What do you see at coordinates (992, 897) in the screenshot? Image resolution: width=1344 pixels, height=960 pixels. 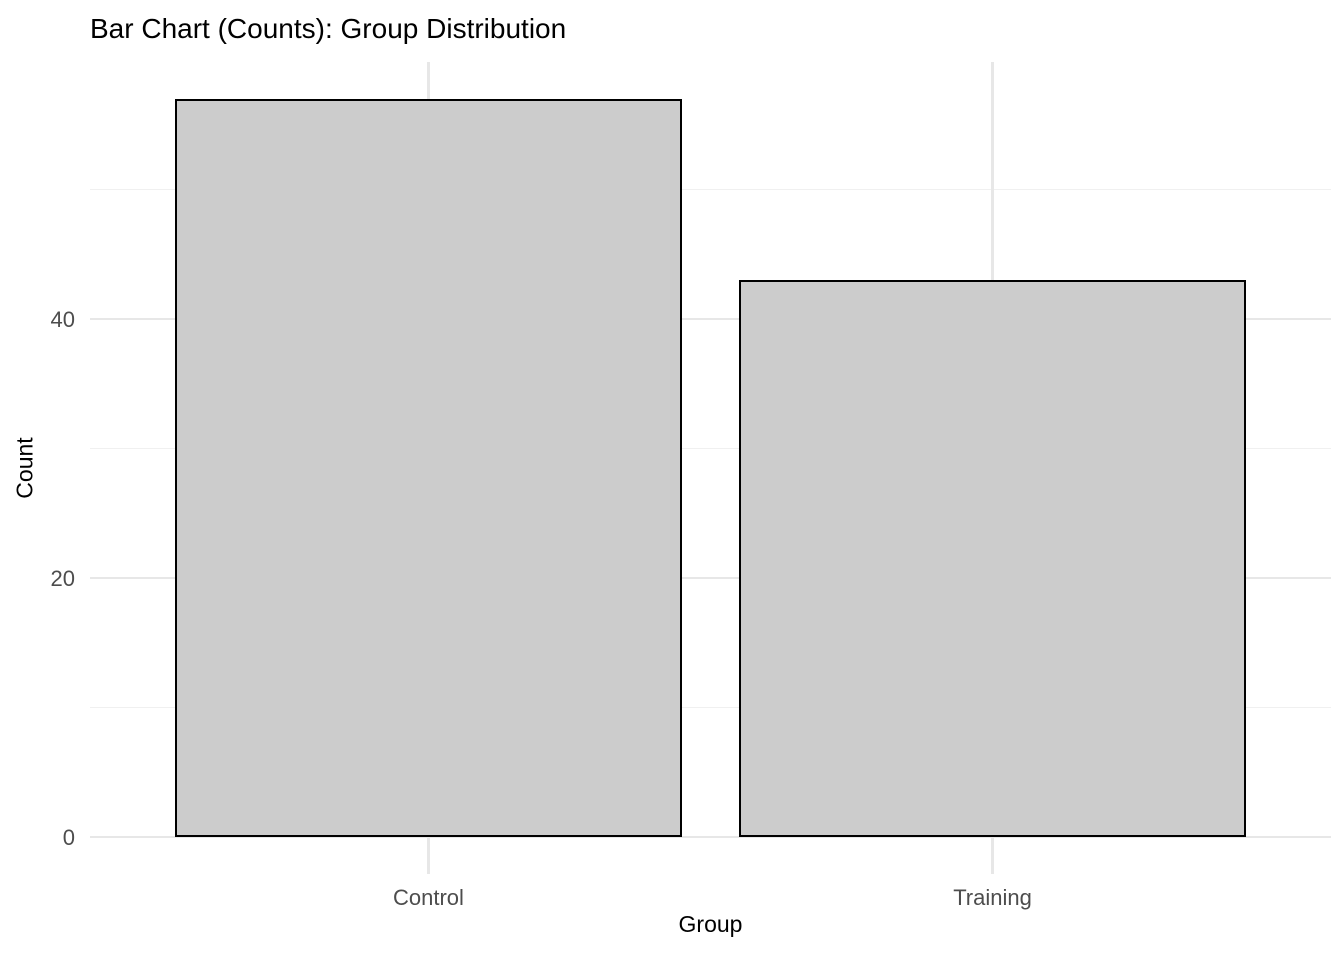 I see `x-tick-label: Training` at bounding box center [992, 897].